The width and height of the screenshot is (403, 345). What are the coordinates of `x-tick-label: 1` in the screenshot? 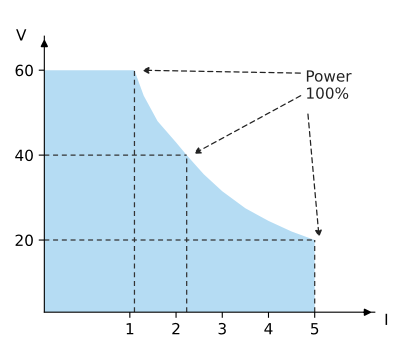 It's located at (130, 328).